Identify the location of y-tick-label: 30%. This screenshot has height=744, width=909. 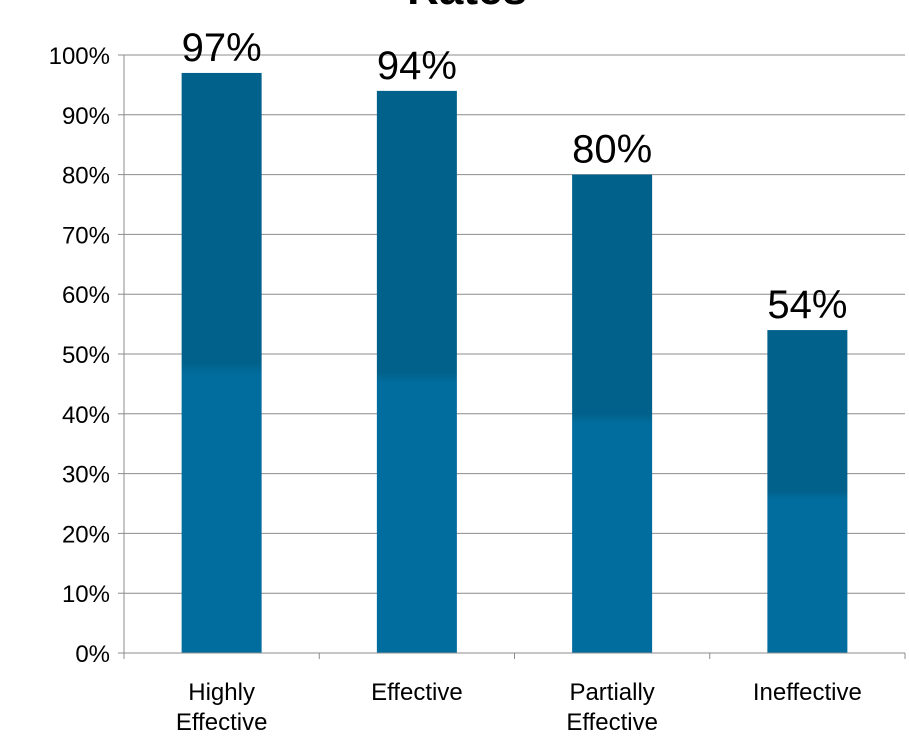
(86, 475).